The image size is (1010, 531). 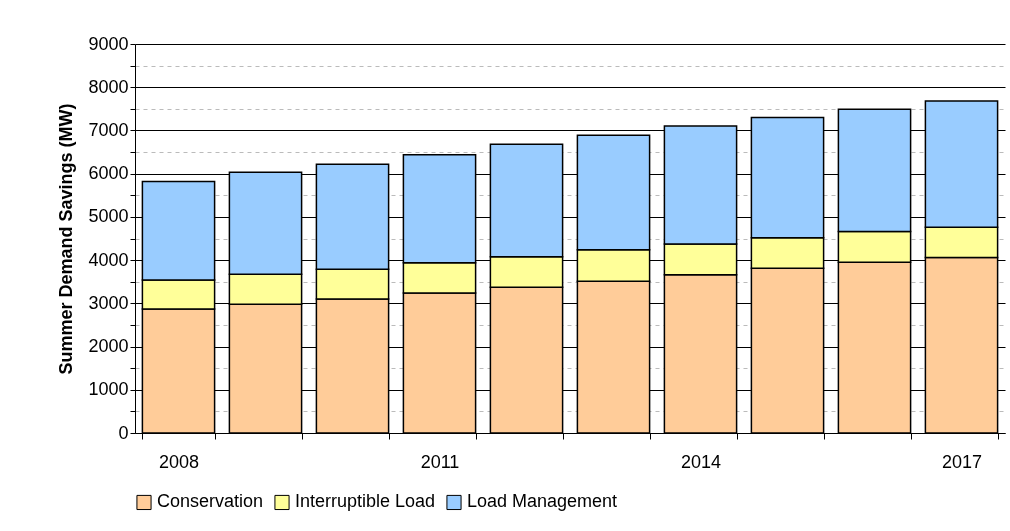 I want to click on x-tick-label: 2017, so click(x=962, y=461).